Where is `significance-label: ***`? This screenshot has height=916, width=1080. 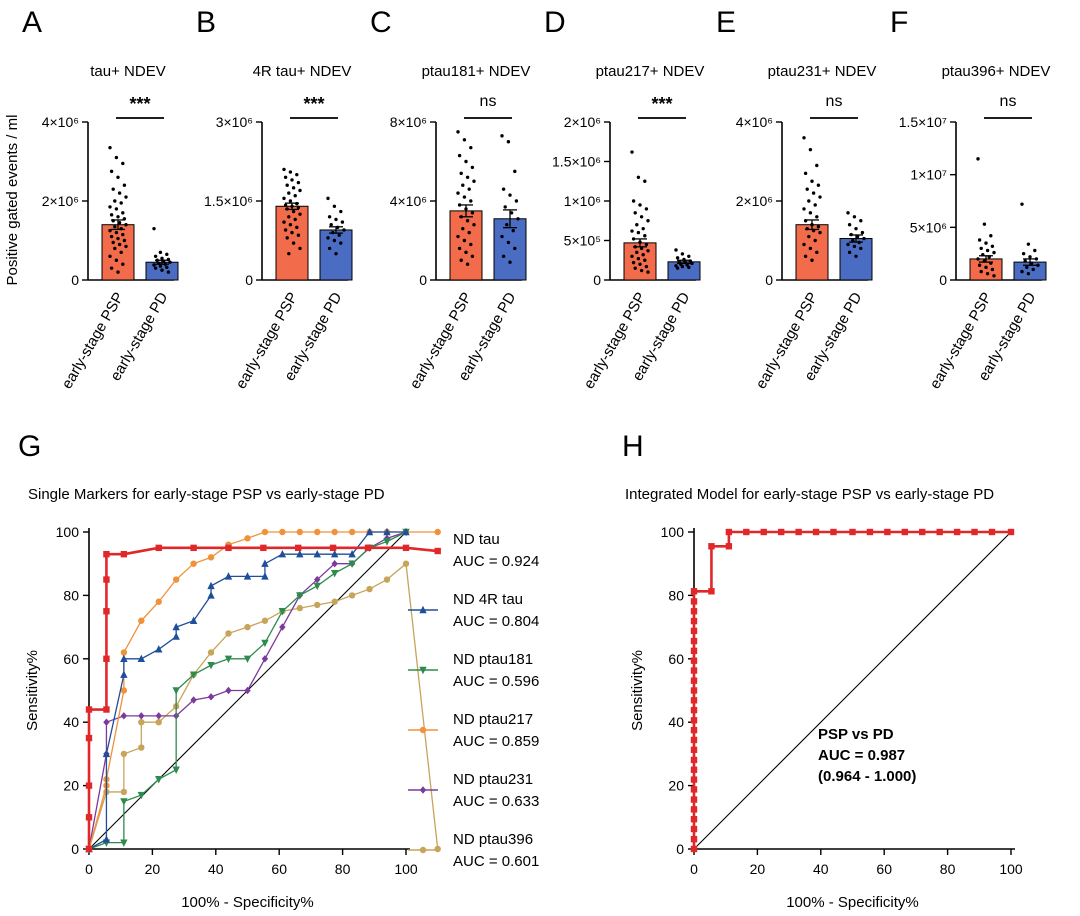
significance-label: *** is located at coordinates (661, 104).